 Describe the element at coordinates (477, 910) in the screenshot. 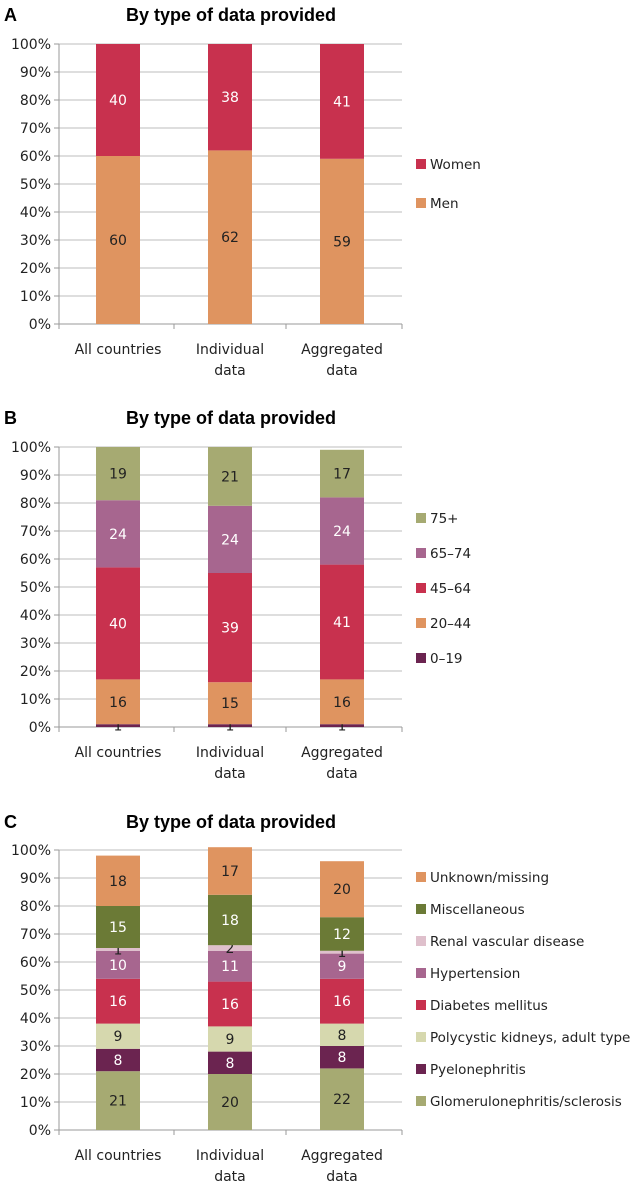

I see `legend-label: Miscellaneous` at that location.